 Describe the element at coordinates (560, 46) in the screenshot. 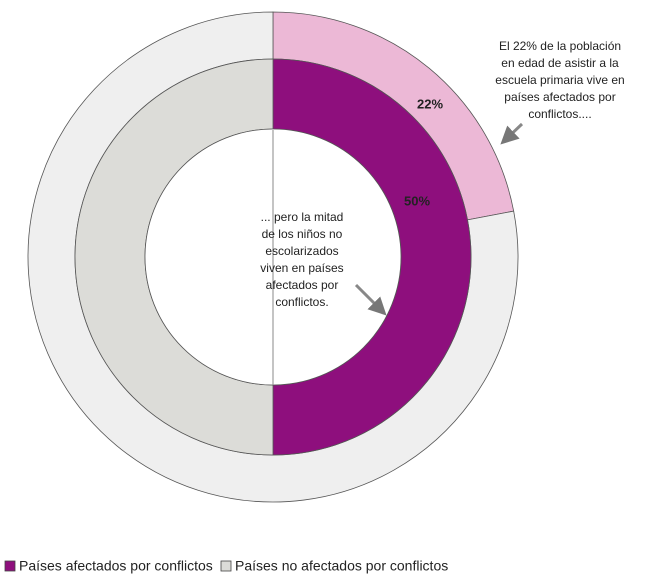

I see `annotation: El 22% de la población` at that location.